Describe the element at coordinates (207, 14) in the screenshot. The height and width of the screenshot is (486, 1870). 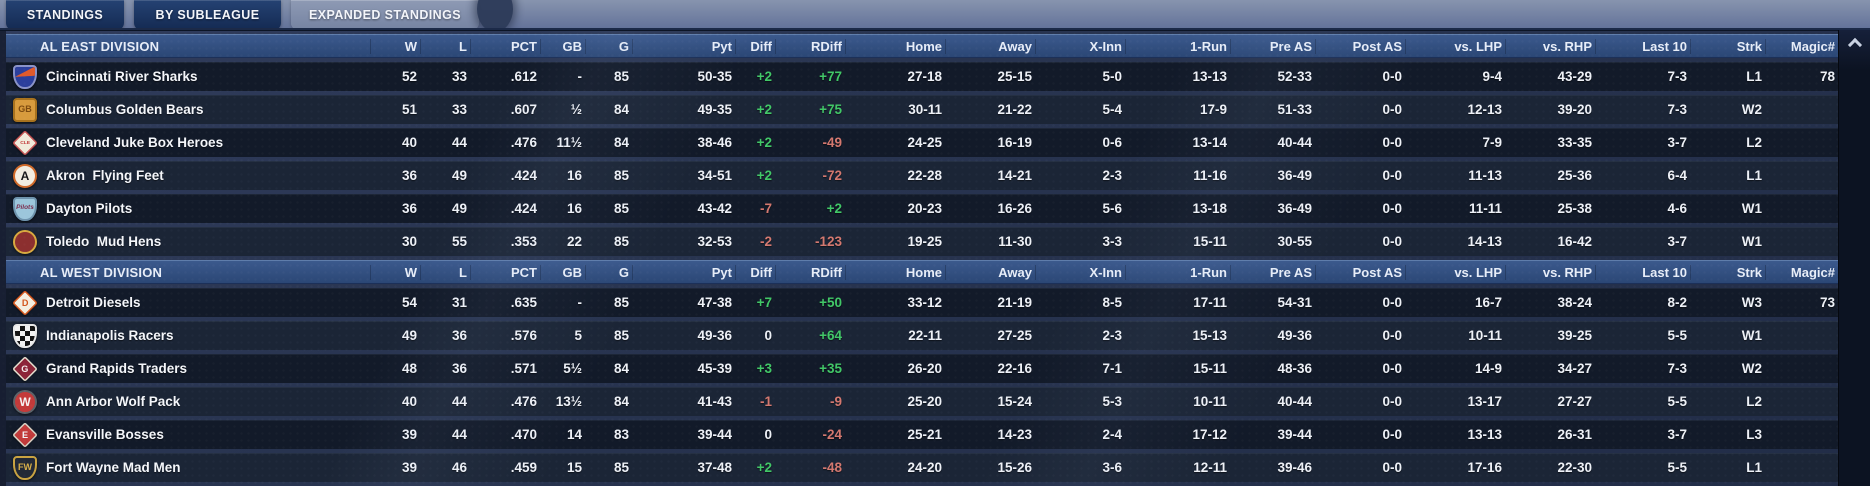
I see `tab-by-subleague: BY SUBLEAGUE` at that location.